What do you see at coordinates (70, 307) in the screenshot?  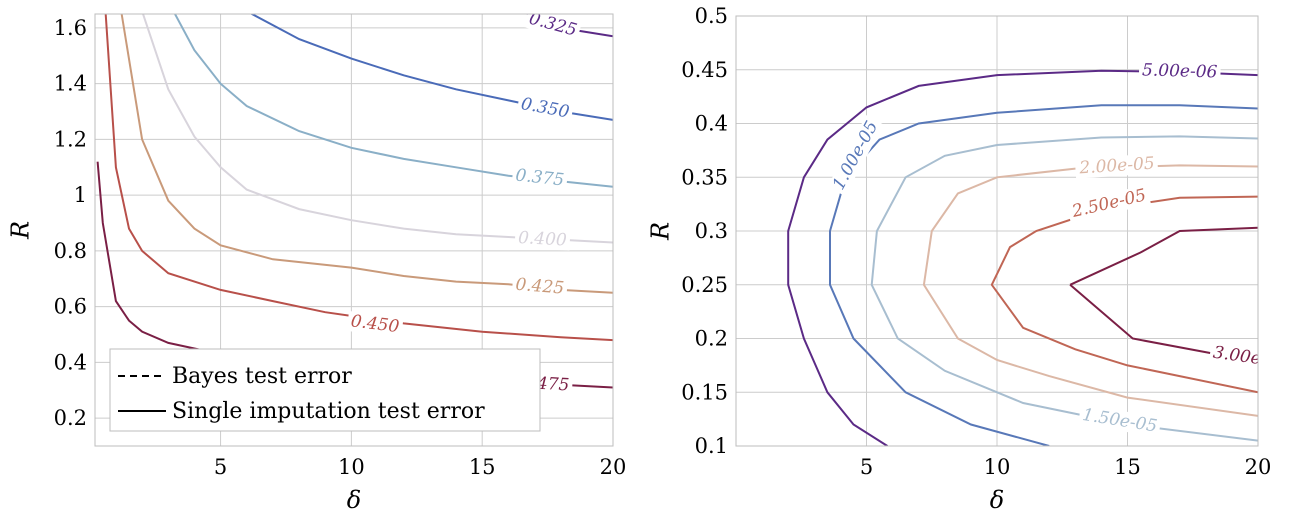 I see `y-tick-label: 0.6` at bounding box center [70, 307].